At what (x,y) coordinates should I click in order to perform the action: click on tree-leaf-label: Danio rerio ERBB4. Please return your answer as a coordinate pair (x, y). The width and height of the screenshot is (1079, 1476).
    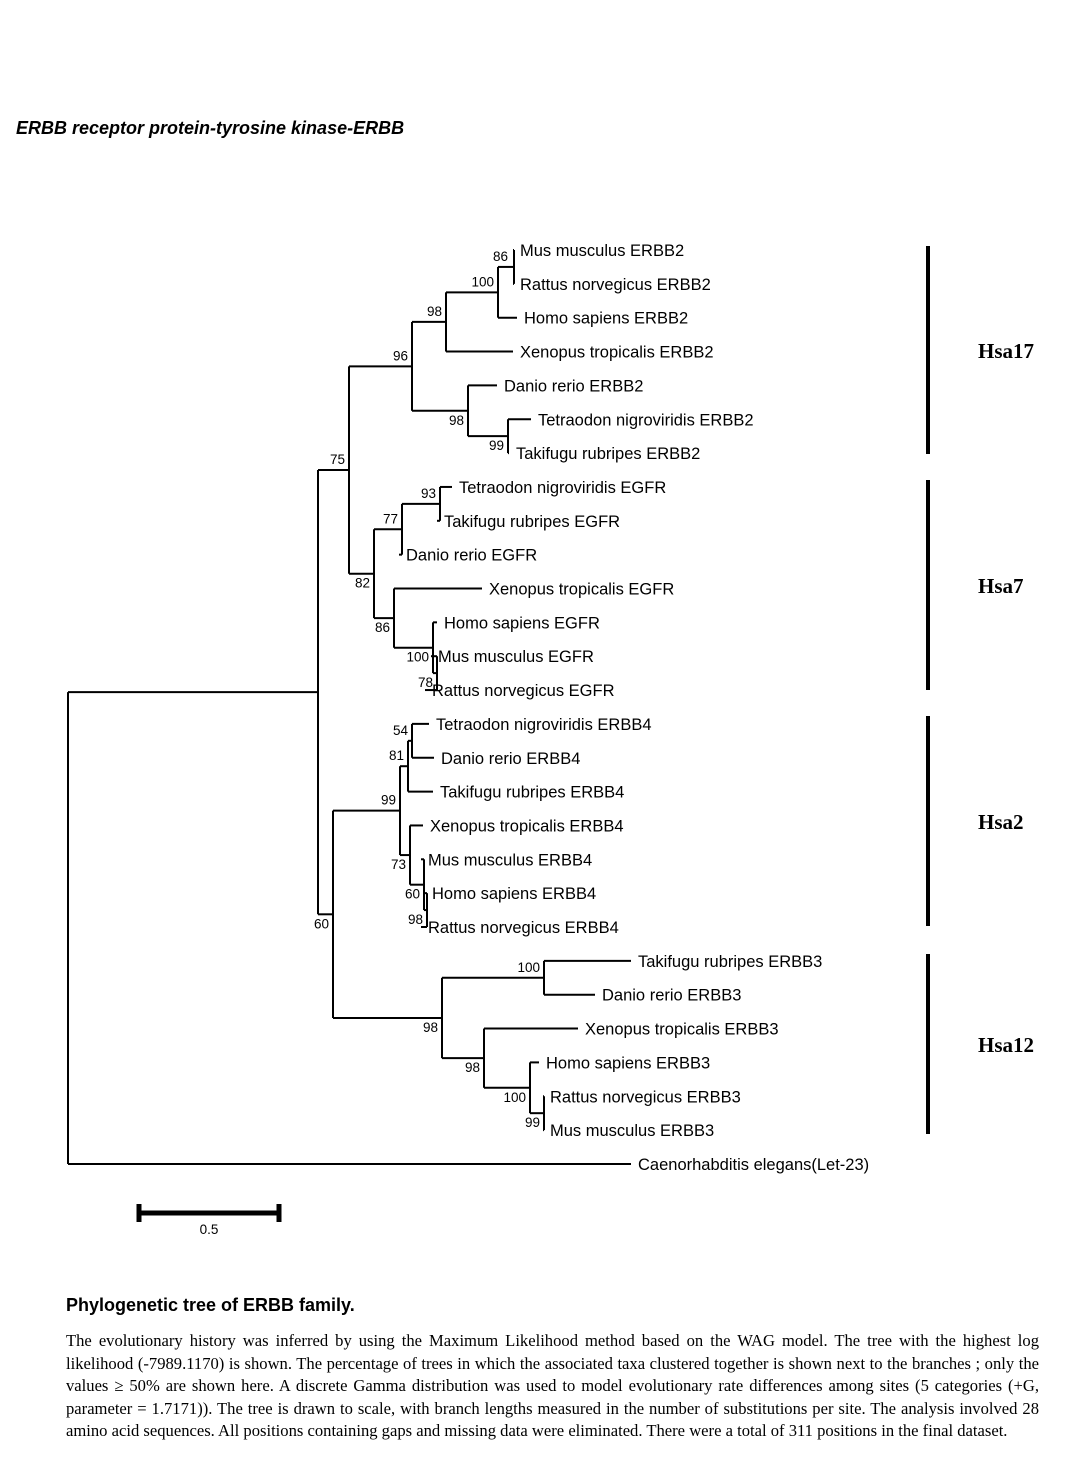
    Looking at the image, I should click on (510, 759).